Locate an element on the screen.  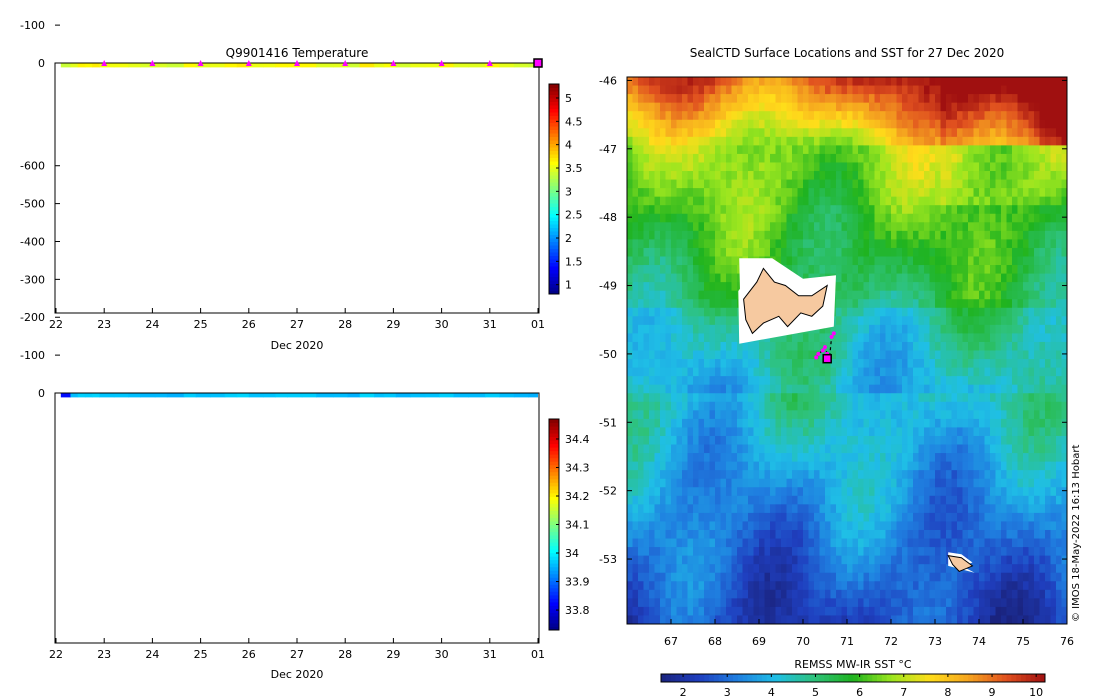
temperature-colorbar-step is located at coordinates (554, 226).